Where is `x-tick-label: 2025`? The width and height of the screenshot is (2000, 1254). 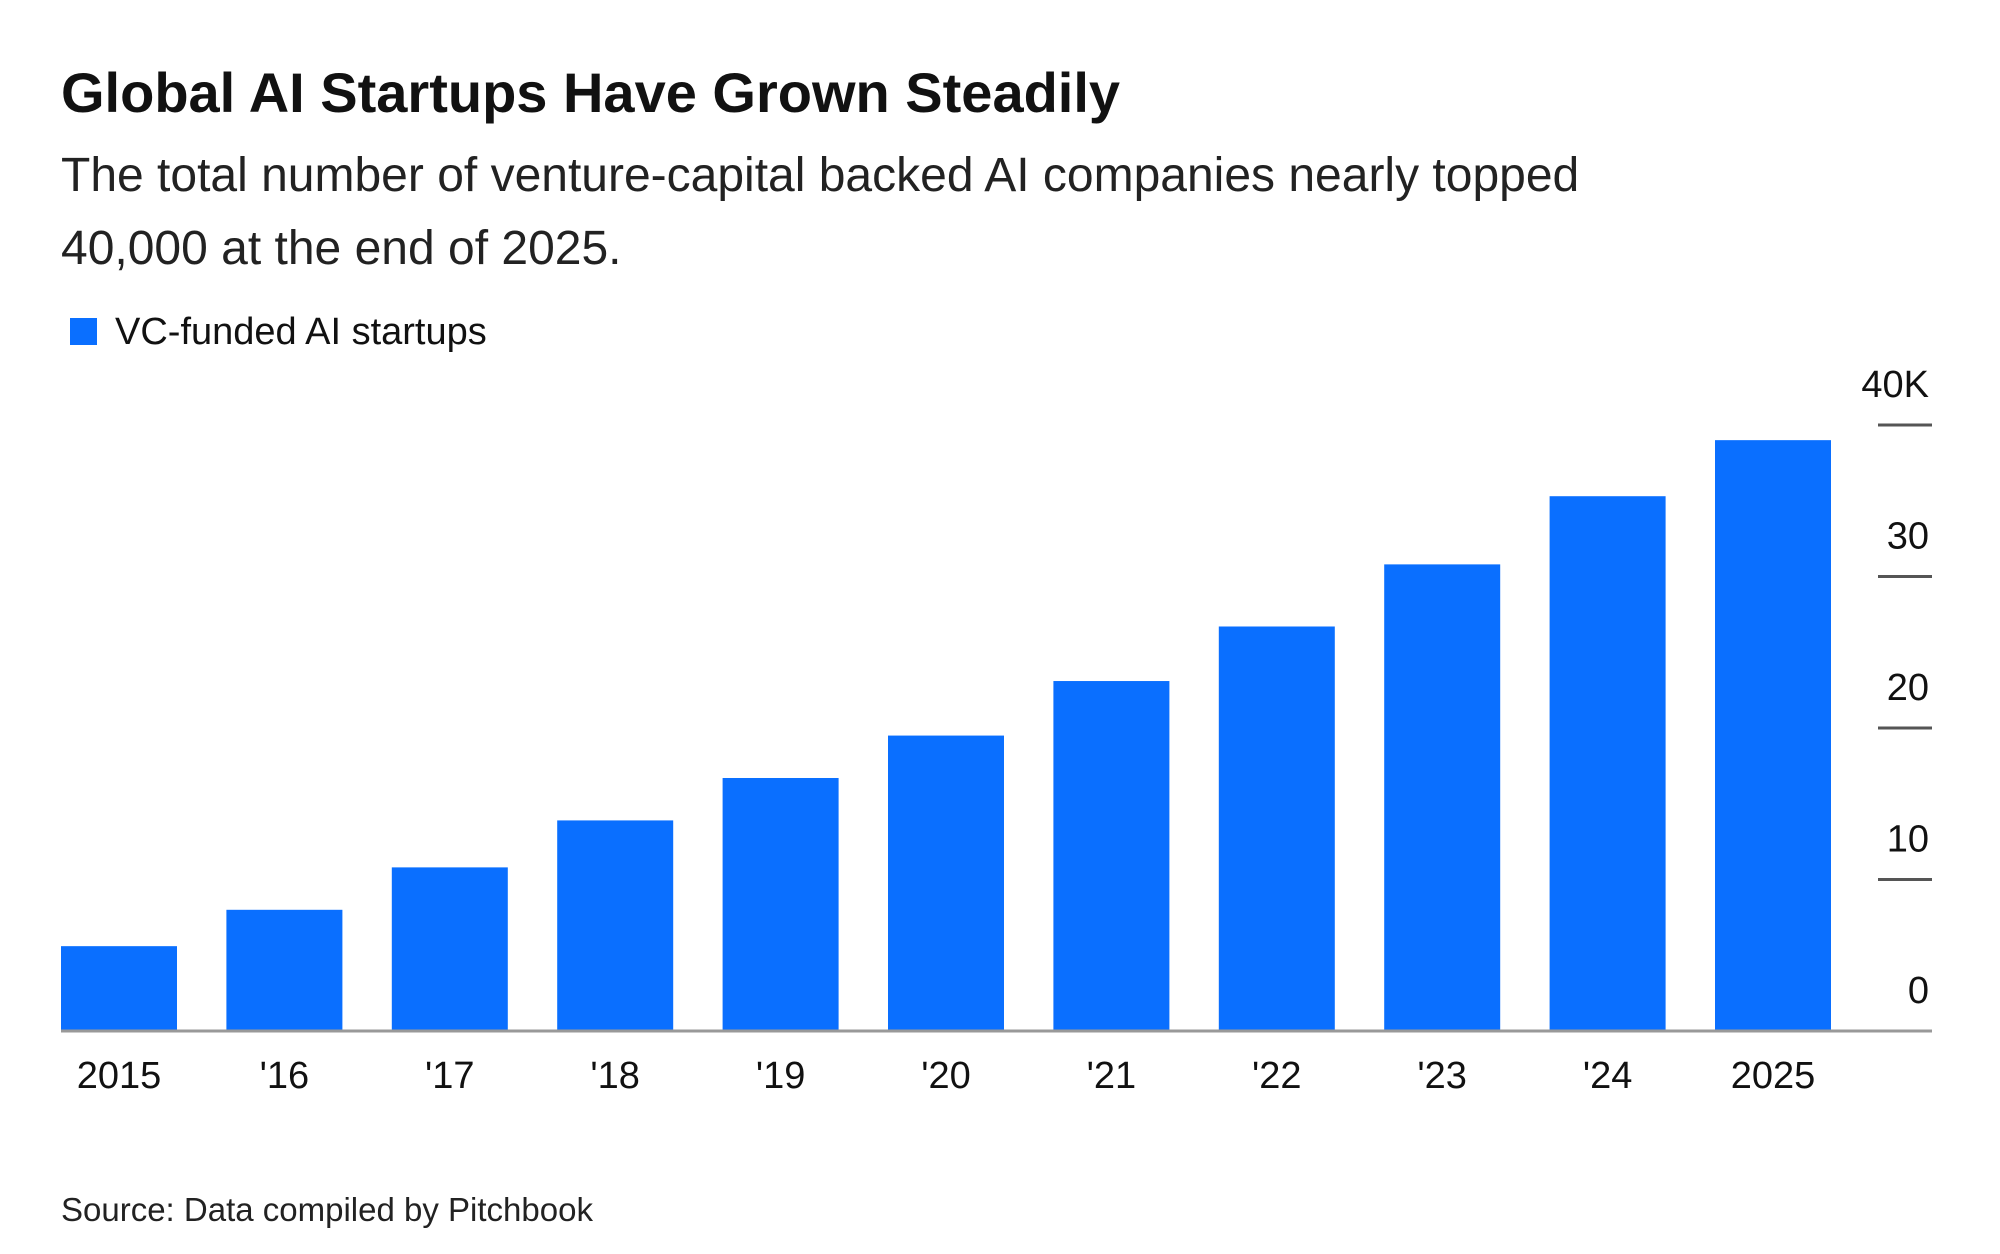 x-tick-label: 2025 is located at coordinates (1773, 1076).